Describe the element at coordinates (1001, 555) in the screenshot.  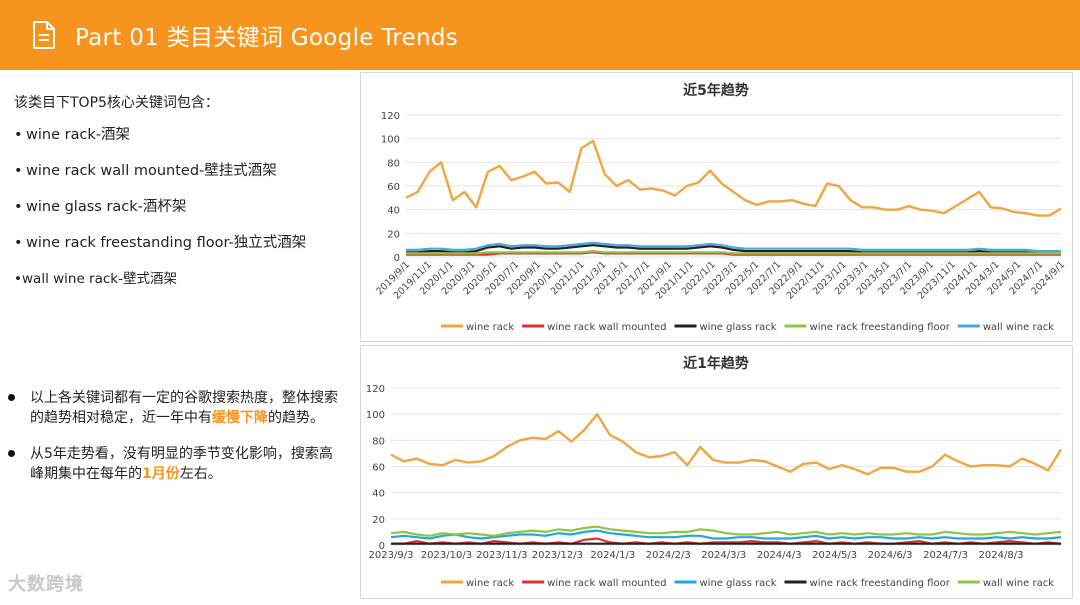
I see `x-tick-label: 2024/8/3` at that location.